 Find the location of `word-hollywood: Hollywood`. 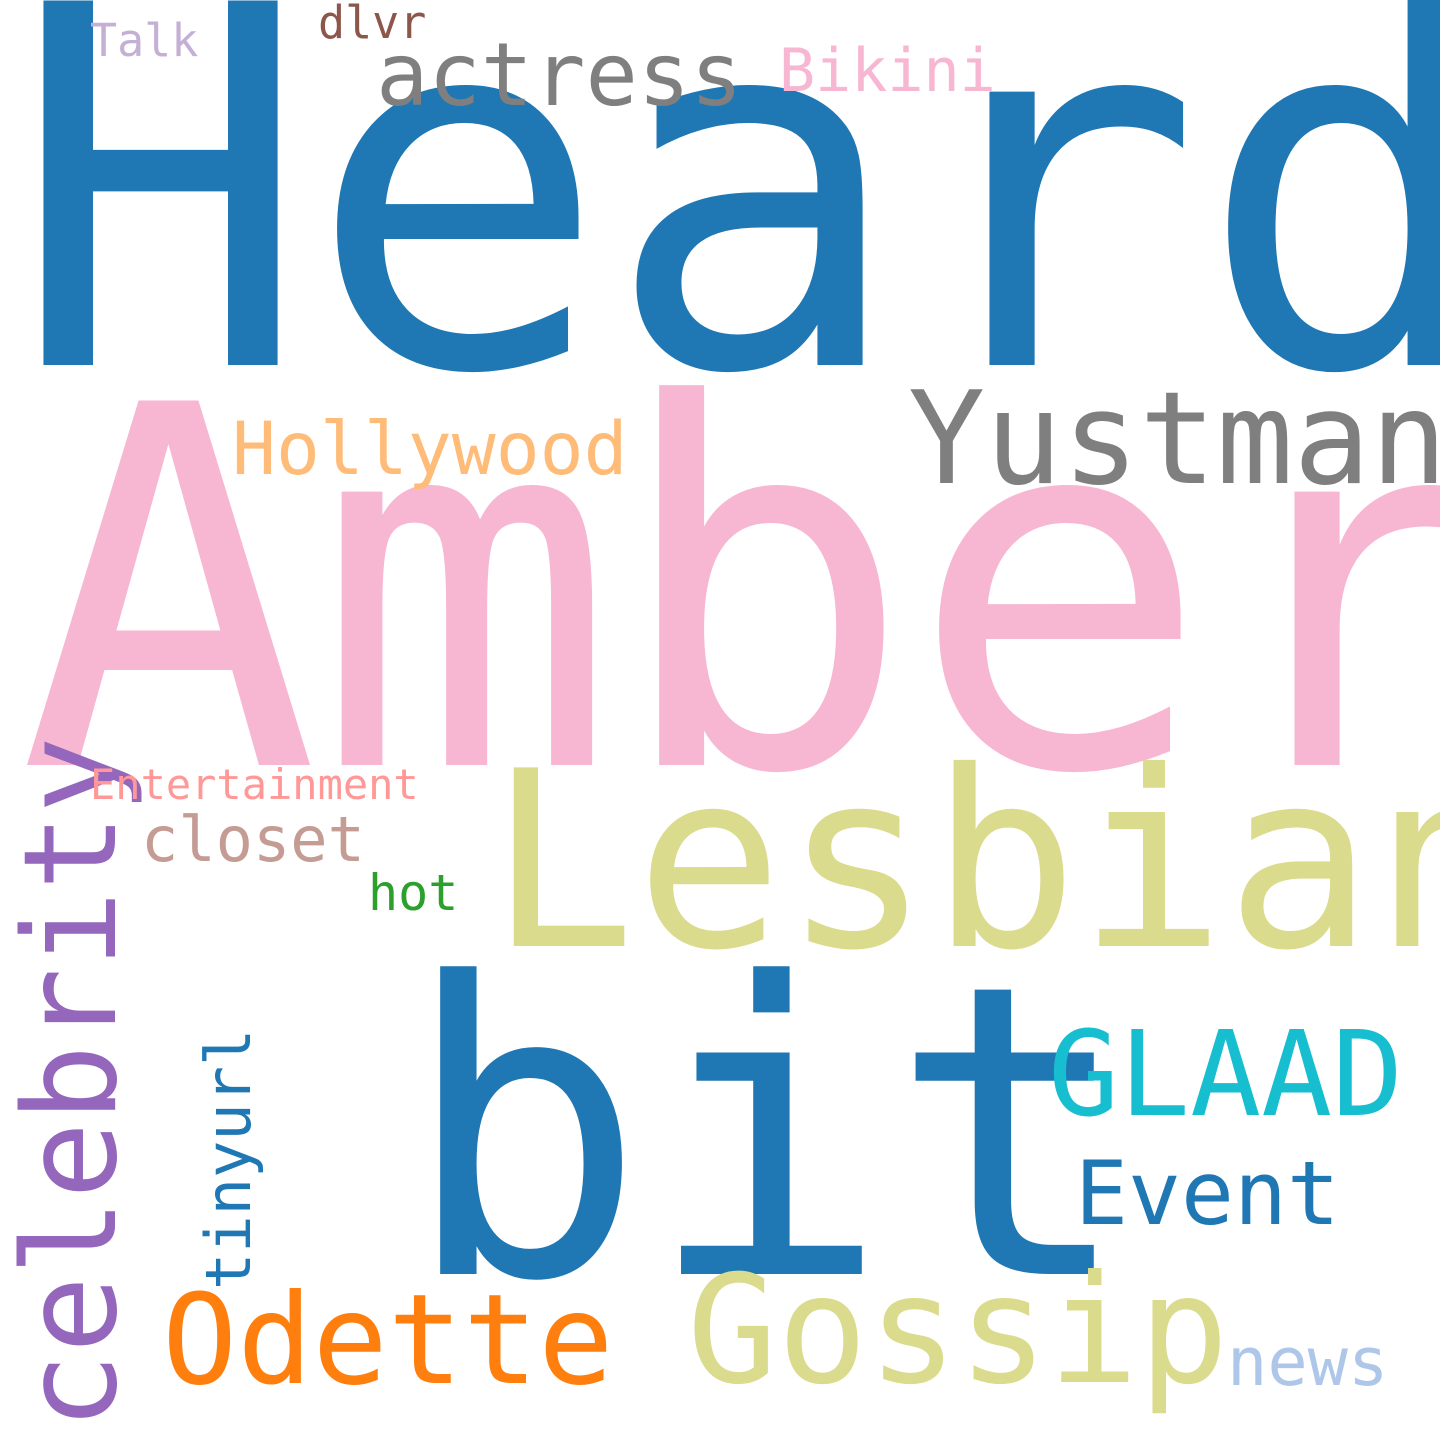

word-hollywood: Hollywood is located at coordinates (430, 449).